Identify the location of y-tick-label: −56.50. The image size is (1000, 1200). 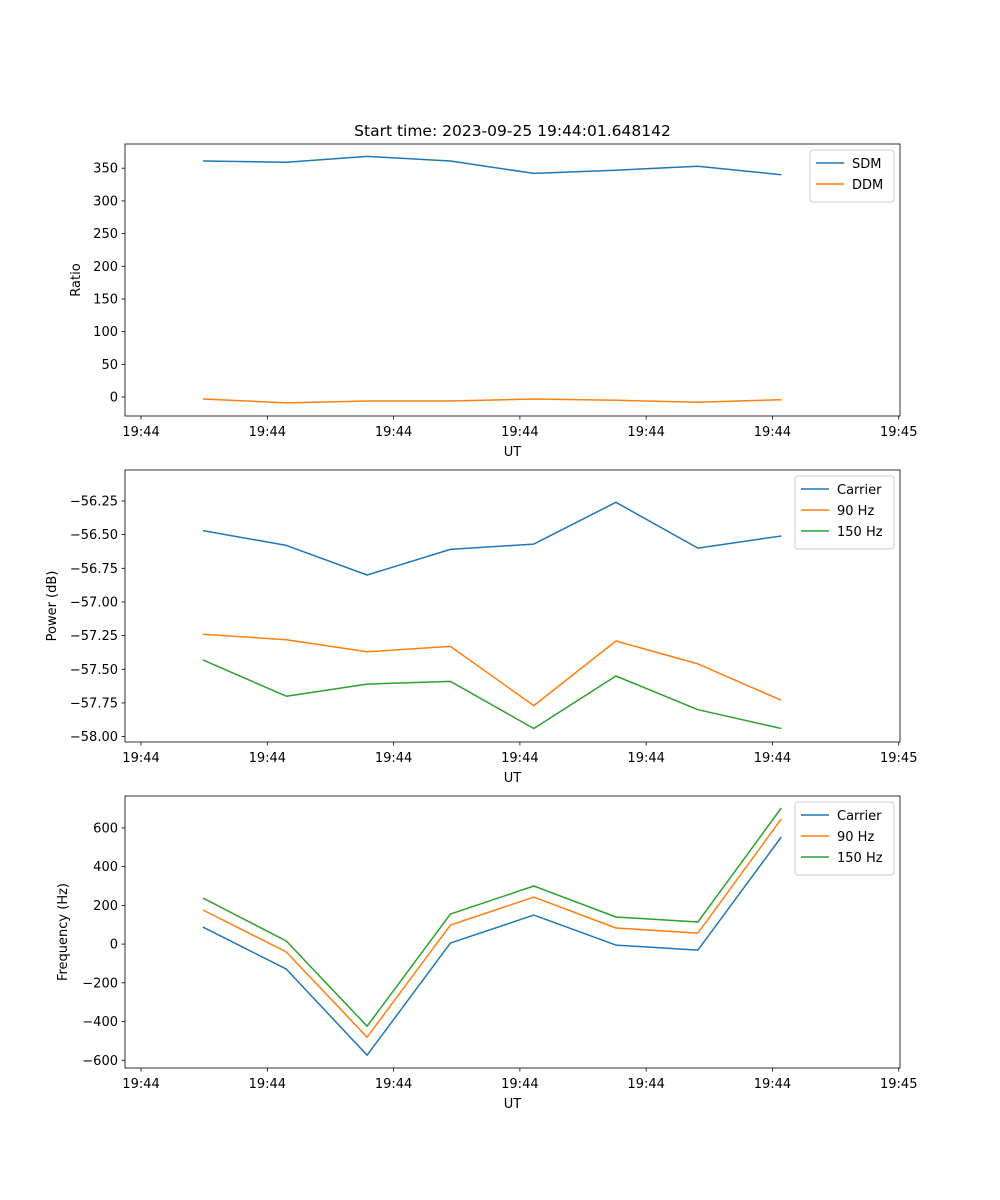
(94, 535).